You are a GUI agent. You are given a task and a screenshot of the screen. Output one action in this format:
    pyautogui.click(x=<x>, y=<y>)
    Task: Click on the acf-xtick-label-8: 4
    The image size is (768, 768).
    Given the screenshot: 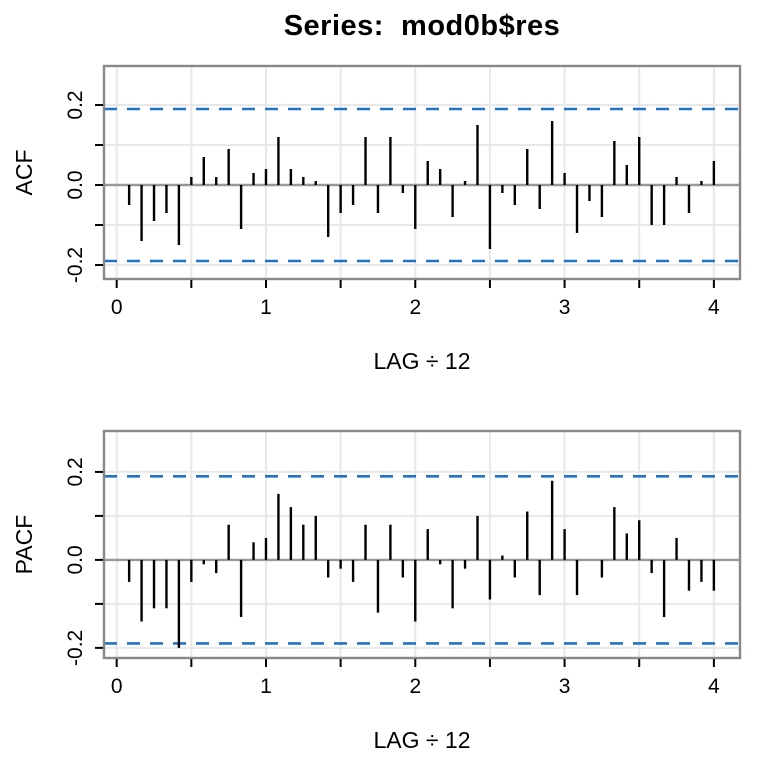 What is the action you would take?
    pyautogui.click(x=714, y=307)
    